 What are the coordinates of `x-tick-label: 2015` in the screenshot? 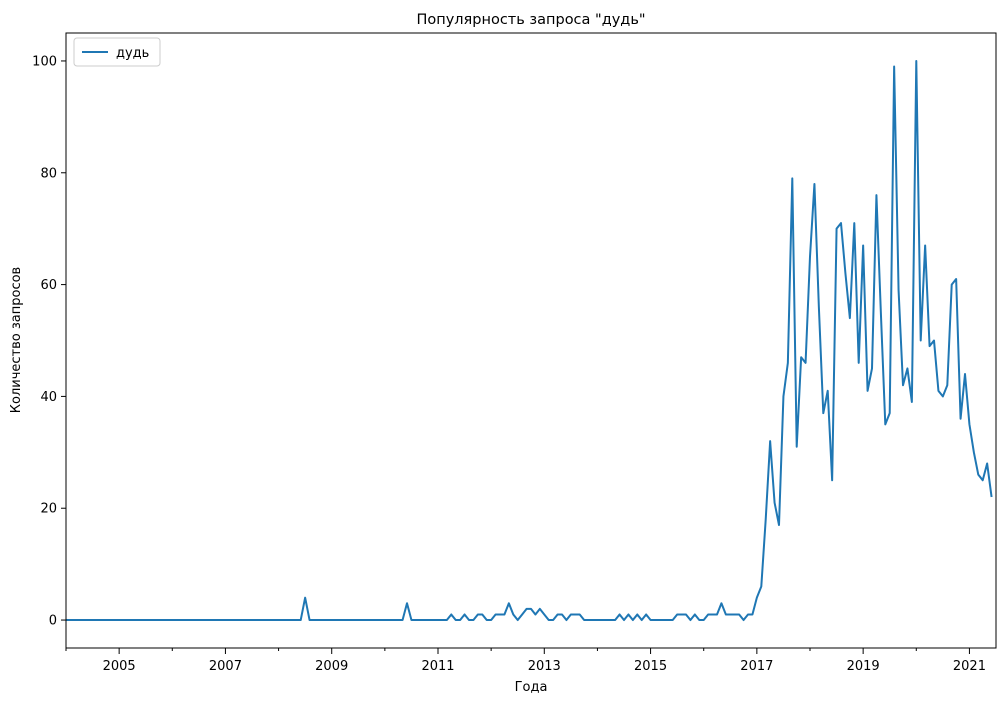 It's located at (650, 666).